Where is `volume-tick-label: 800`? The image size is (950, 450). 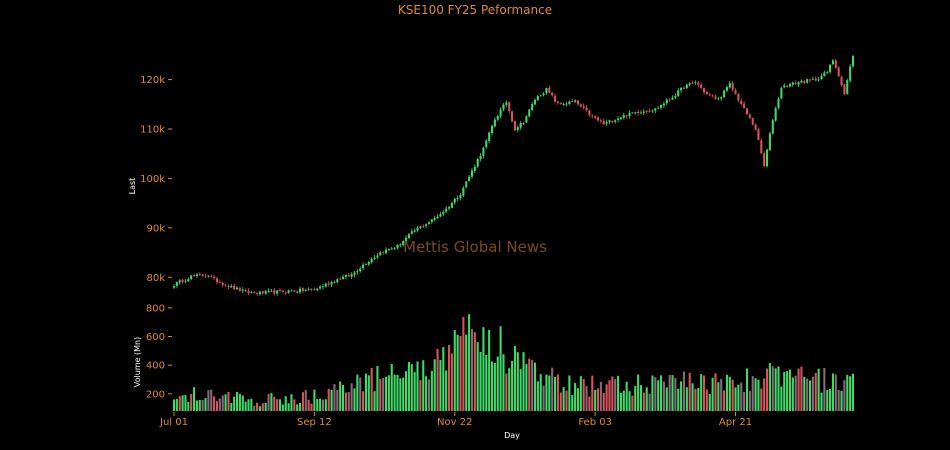
volume-tick-label: 800 is located at coordinates (155, 308).